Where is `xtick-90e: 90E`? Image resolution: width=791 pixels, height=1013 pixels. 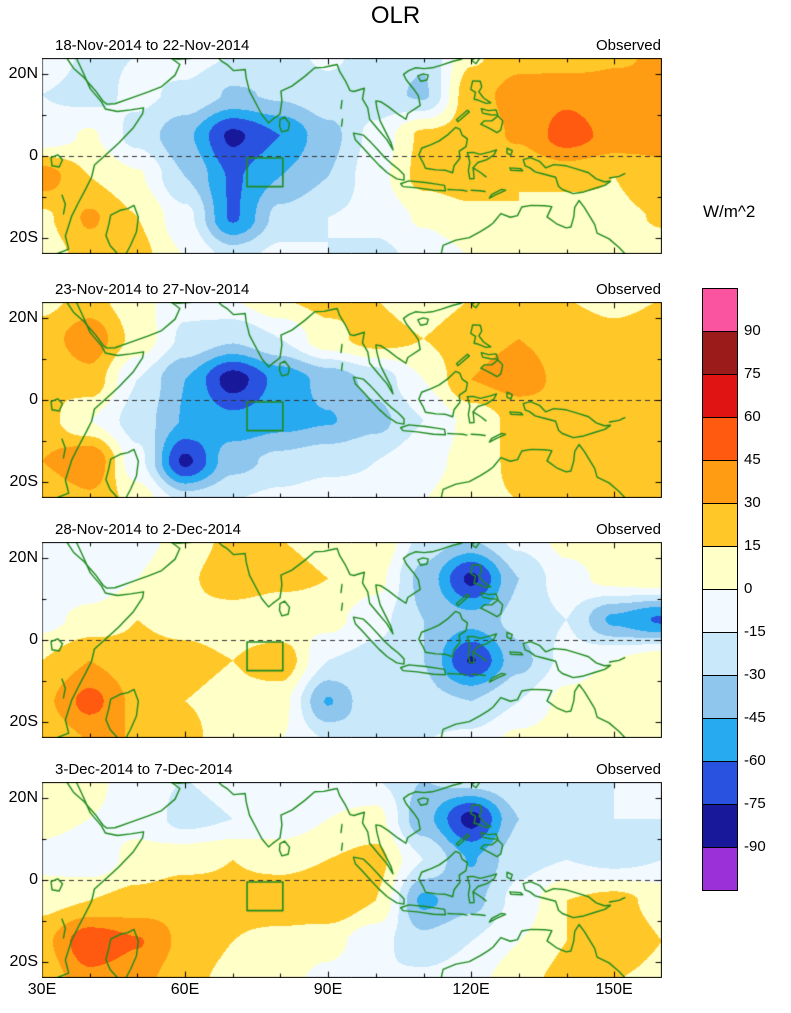 xtick-90e: 90E is located at coordinates (328, 989).